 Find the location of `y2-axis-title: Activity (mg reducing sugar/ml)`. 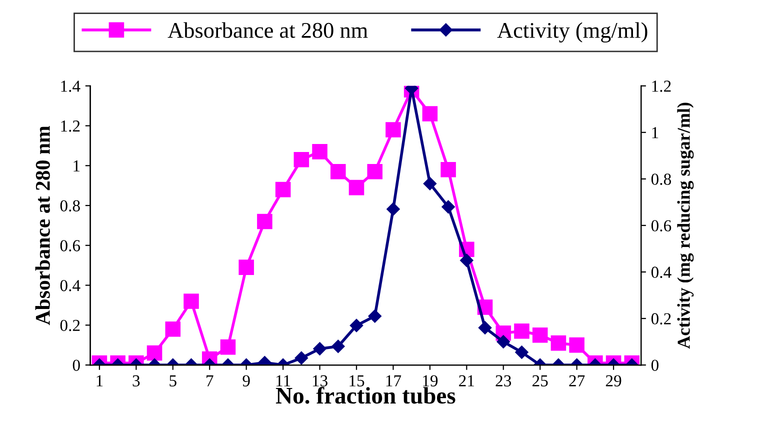

y2-axis-title: Activity (mg reducing sugar/ml) is located at coordinates (685, 225).